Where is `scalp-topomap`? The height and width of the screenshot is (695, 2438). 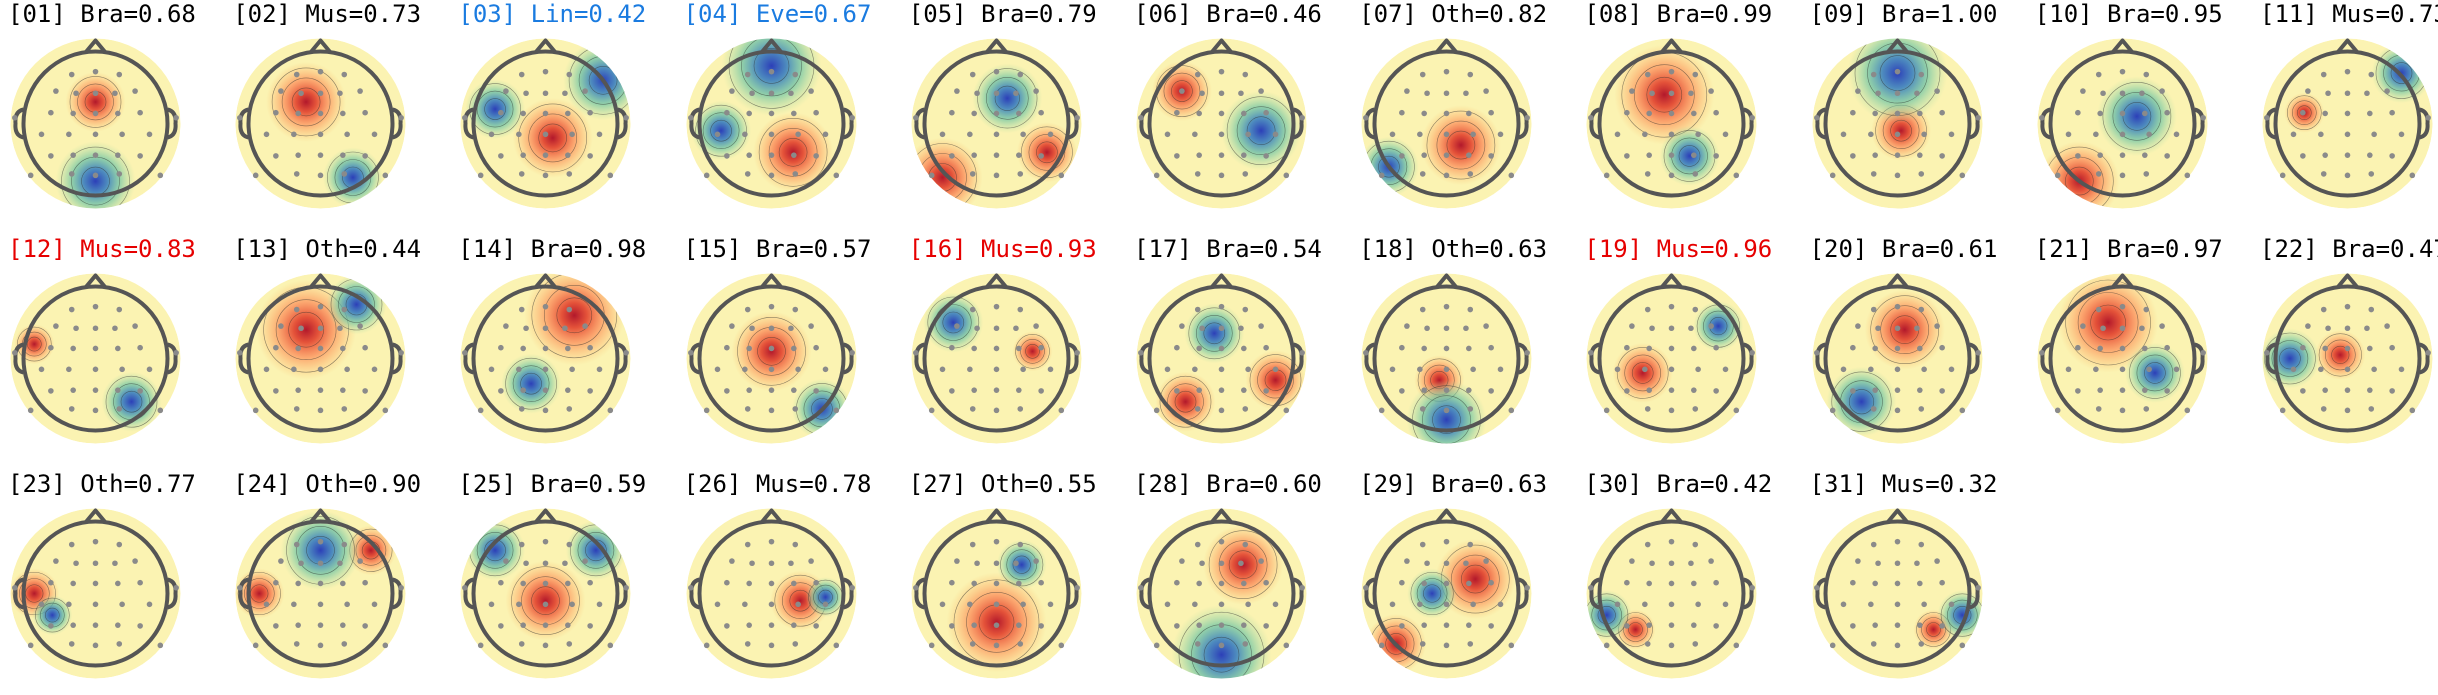
scalp-topomap is located at coordinates (2122, 123).